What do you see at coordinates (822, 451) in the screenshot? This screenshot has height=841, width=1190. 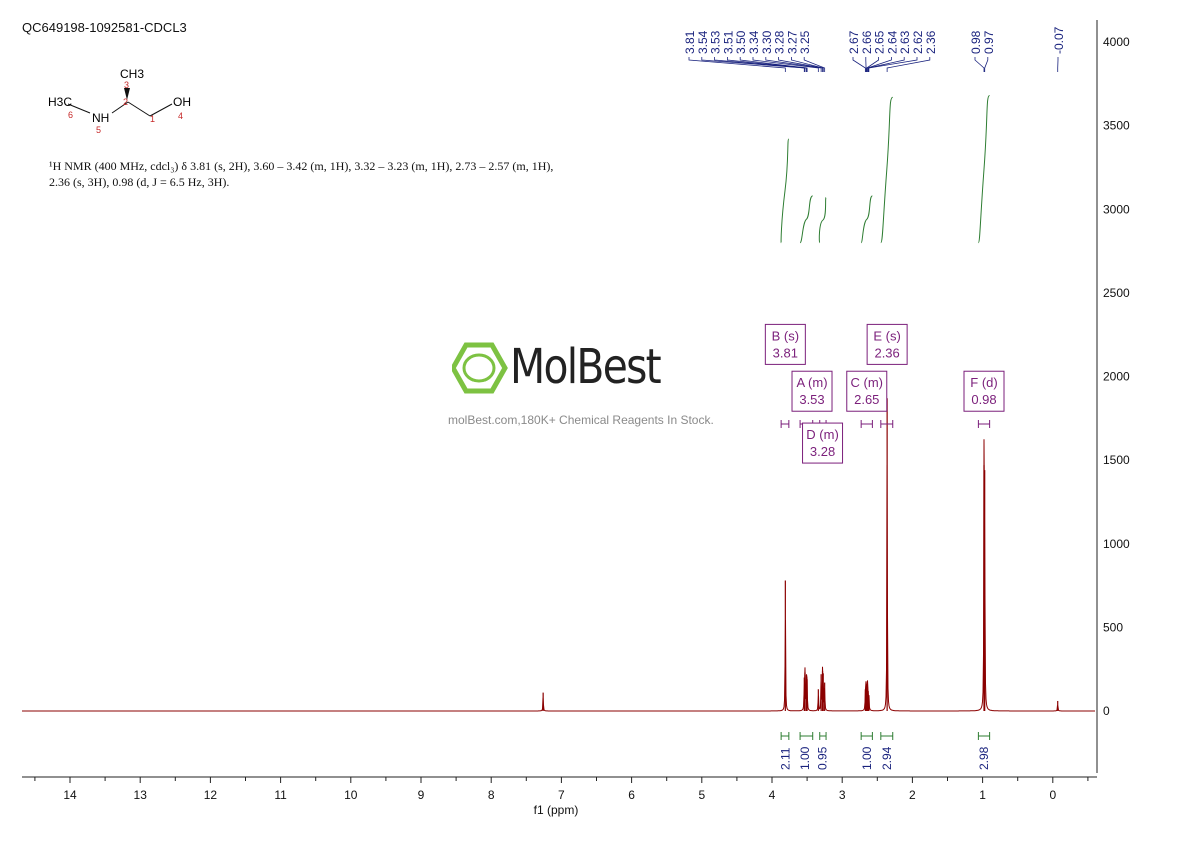 I see `multiplet-shift: 3.28` at bounding box center [822, 451].